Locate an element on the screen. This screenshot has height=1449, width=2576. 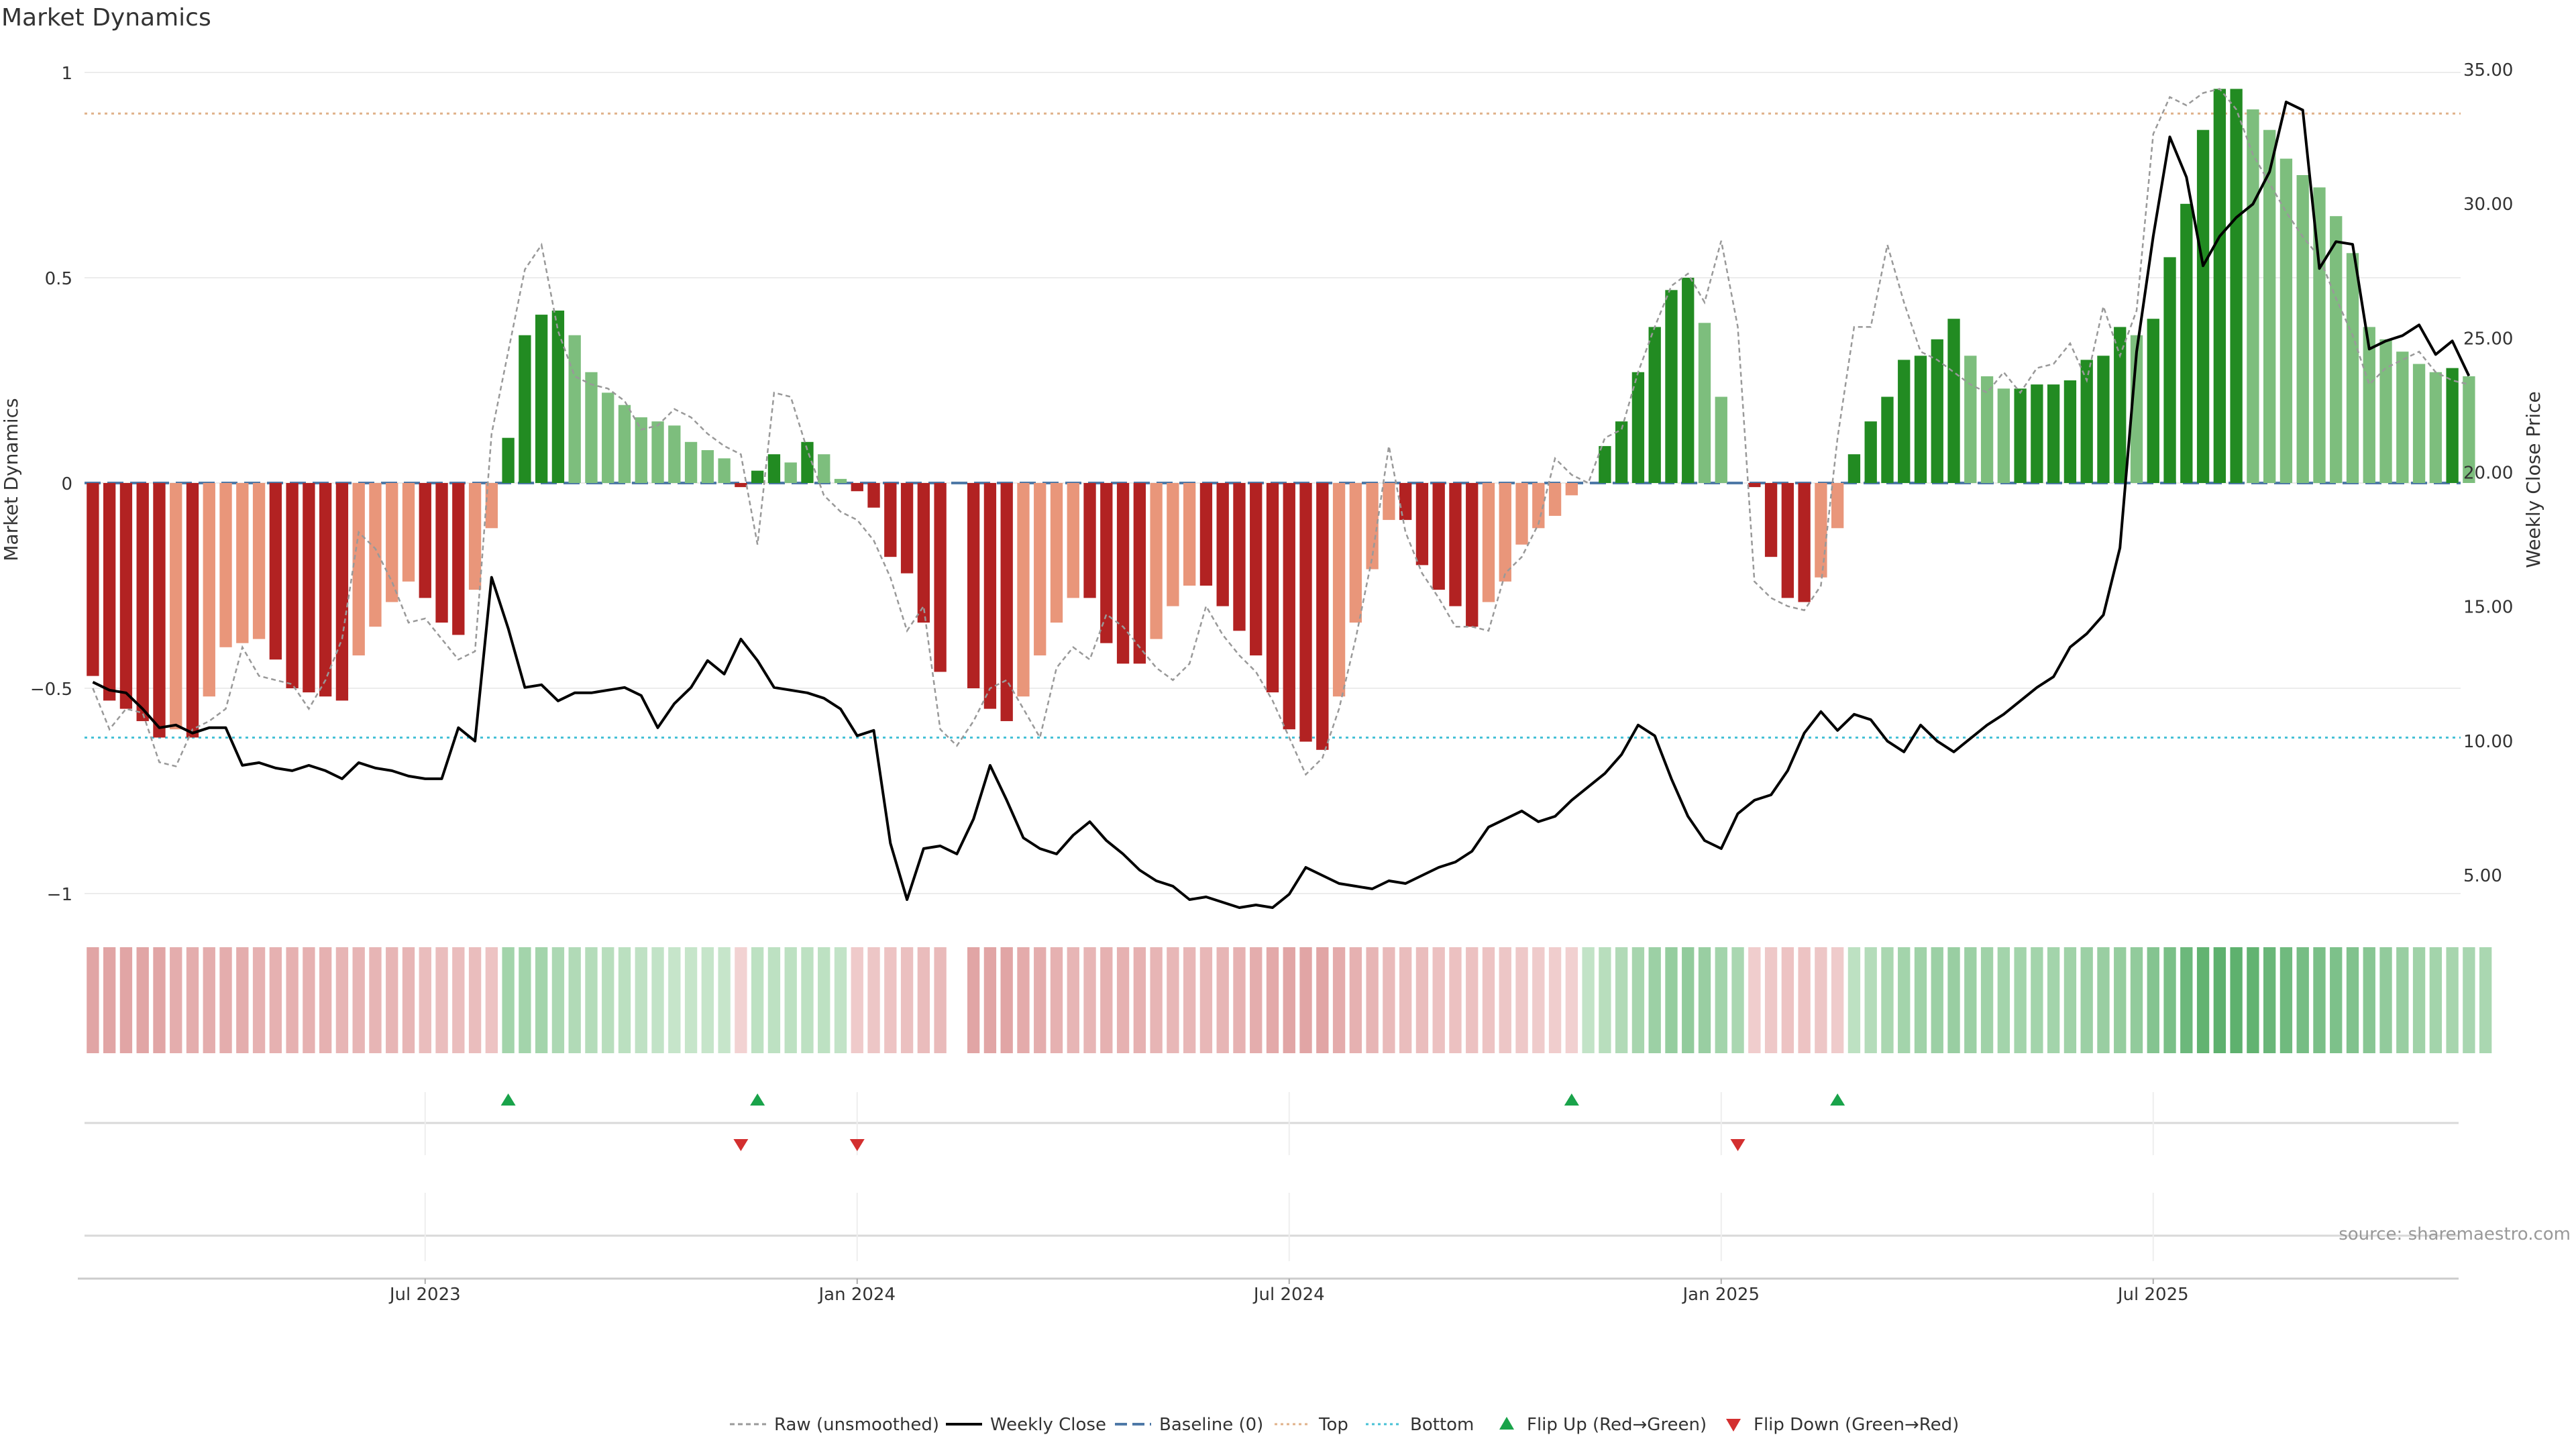
legend-label: Flip Down (Green→Red) is located at coordinates (1856, 1425).